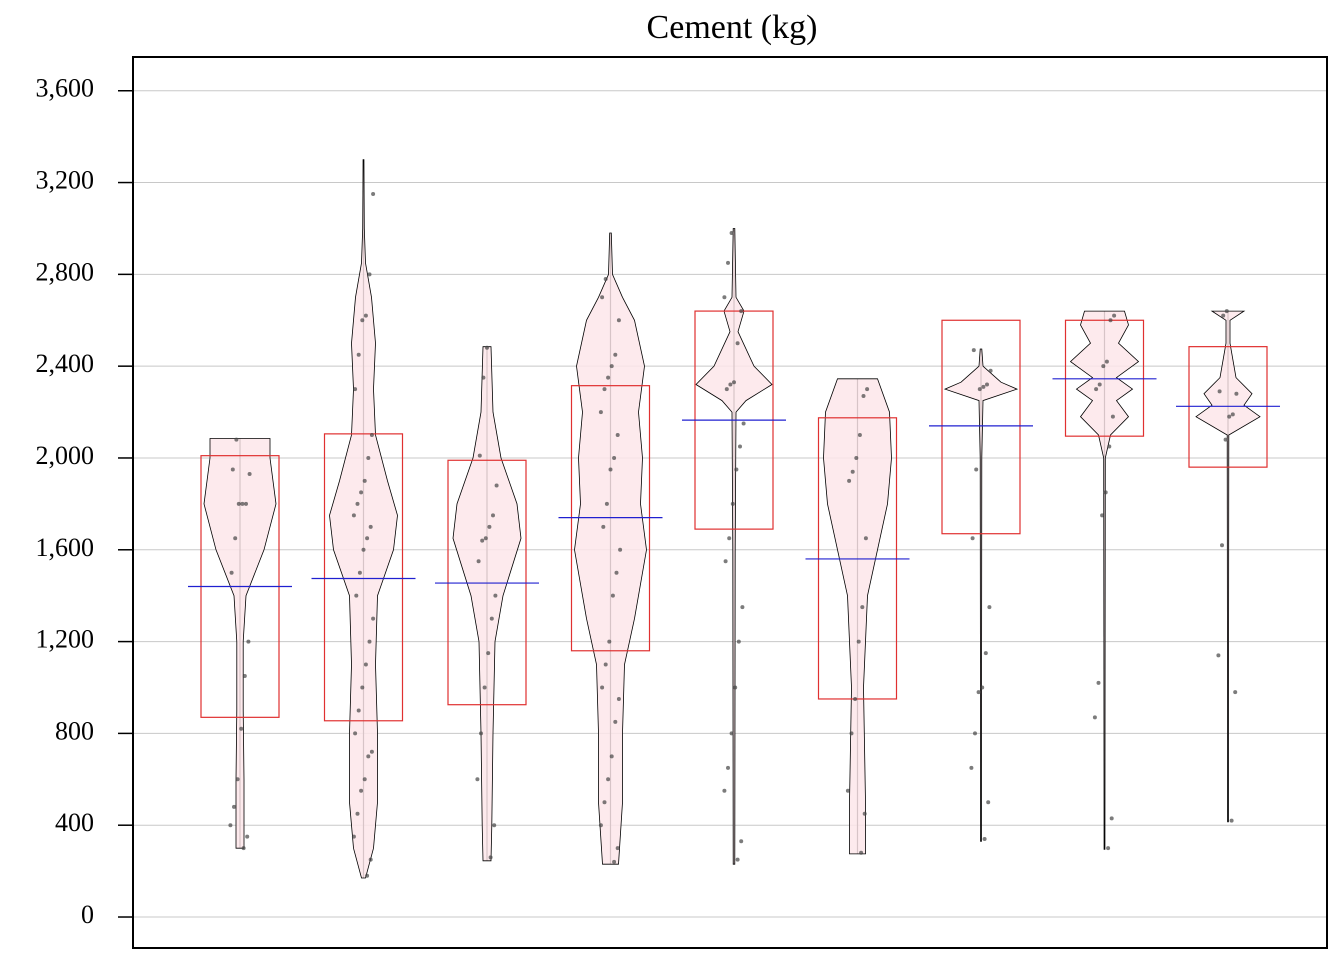 The width and height of the screenshot is (1344, 960). What do you see at coordinates (74, 822) in the screenshot?
I see `y-tick-label: 400` at bounding box center [74, 822].